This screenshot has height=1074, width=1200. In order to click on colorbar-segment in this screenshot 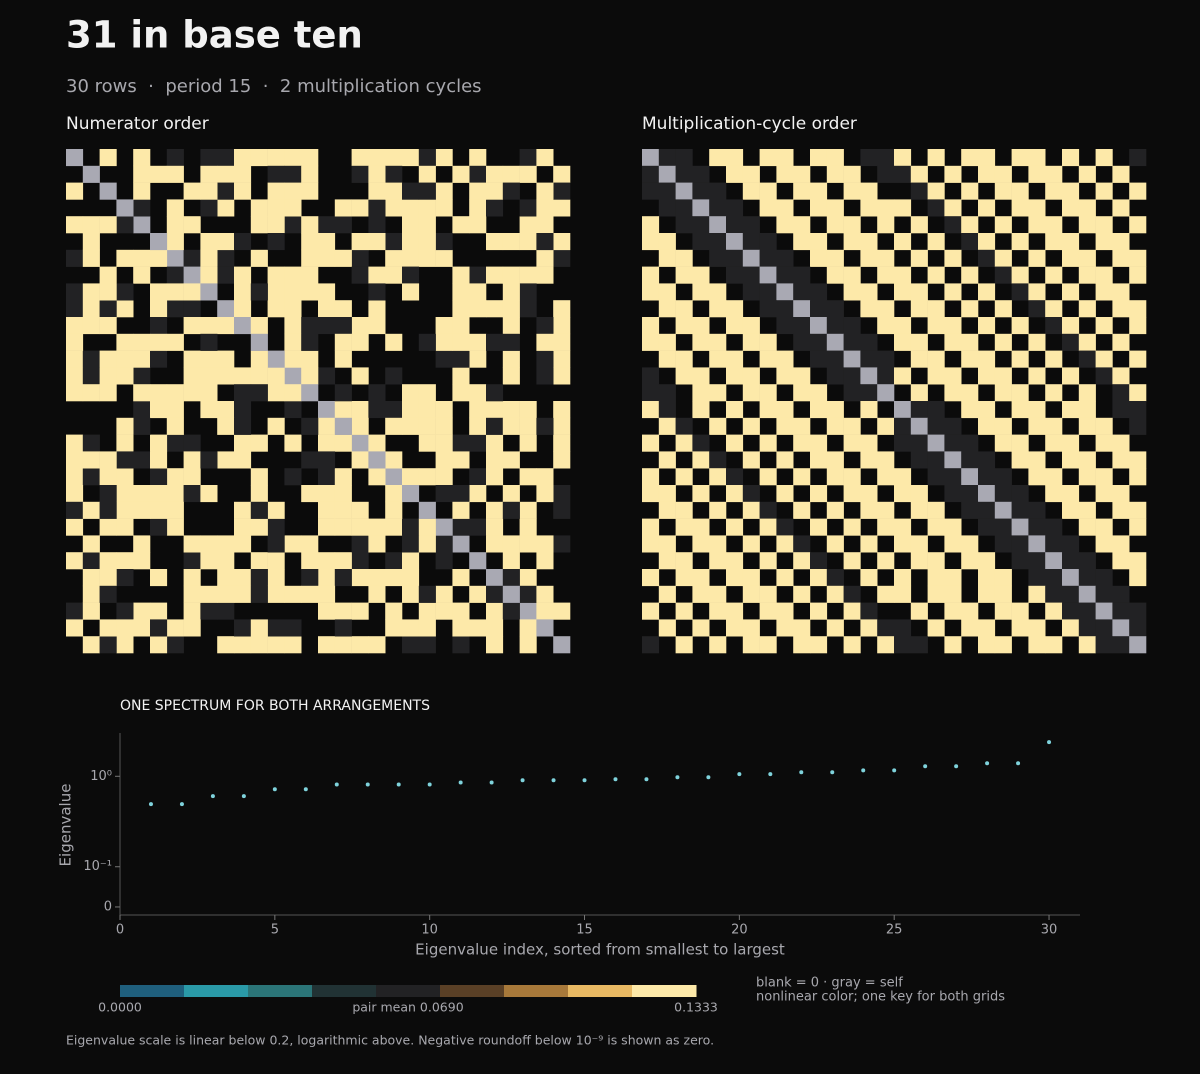, I will do `click(280, 991)`.